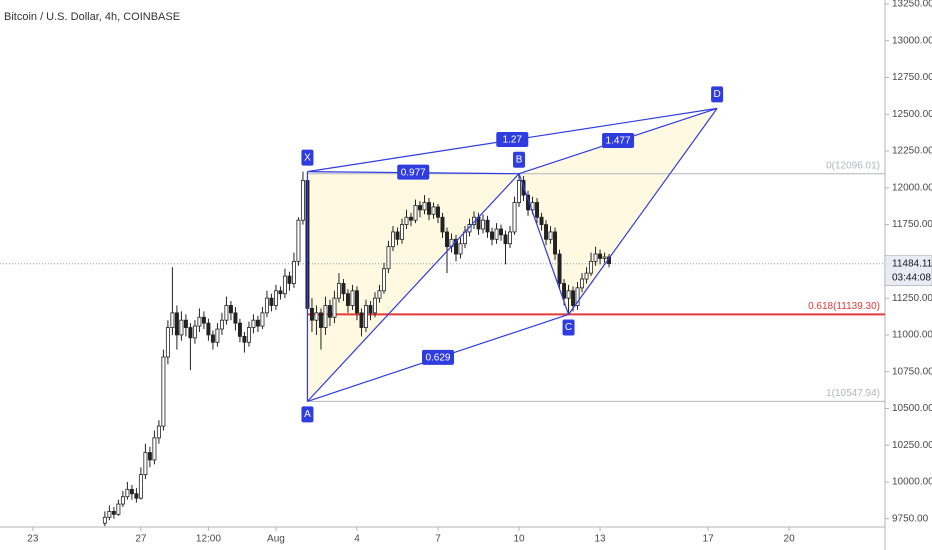 The width and height of the screenshot is (932, 550). I want to click on pattern-point-label: B, so click(519, 159).